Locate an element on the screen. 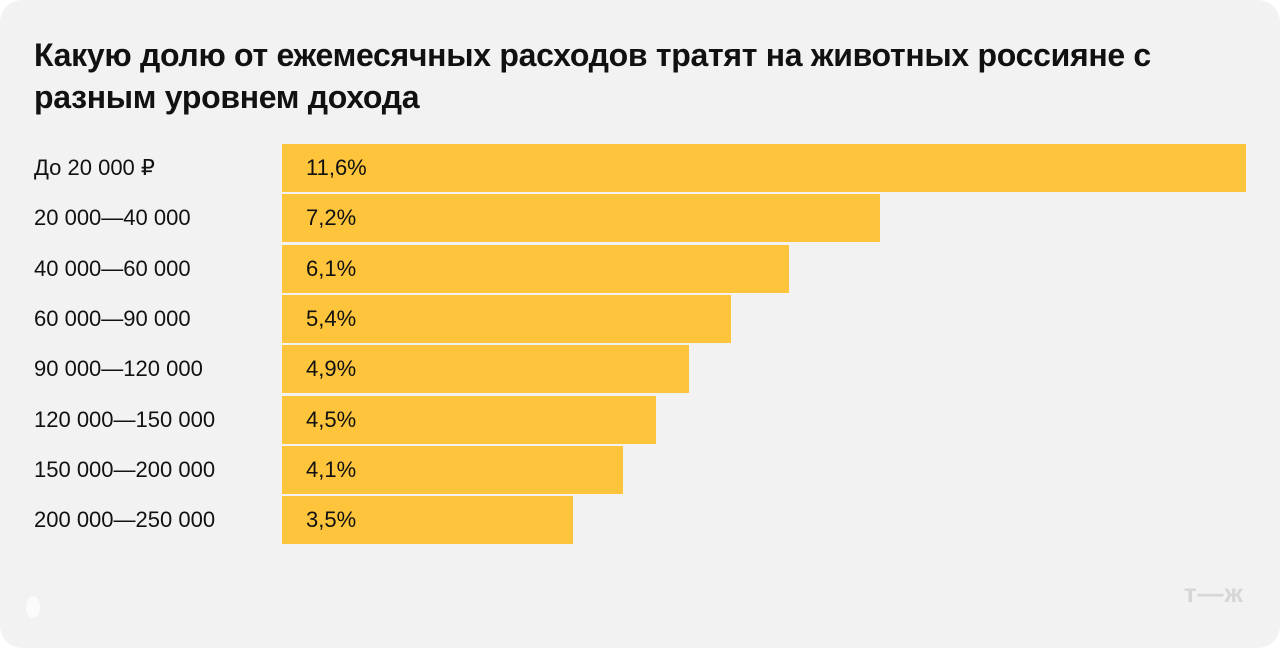 This screenshot has width=1280, height=648. category-label: 120 000—150 000 is located at coordinates (125, 419).